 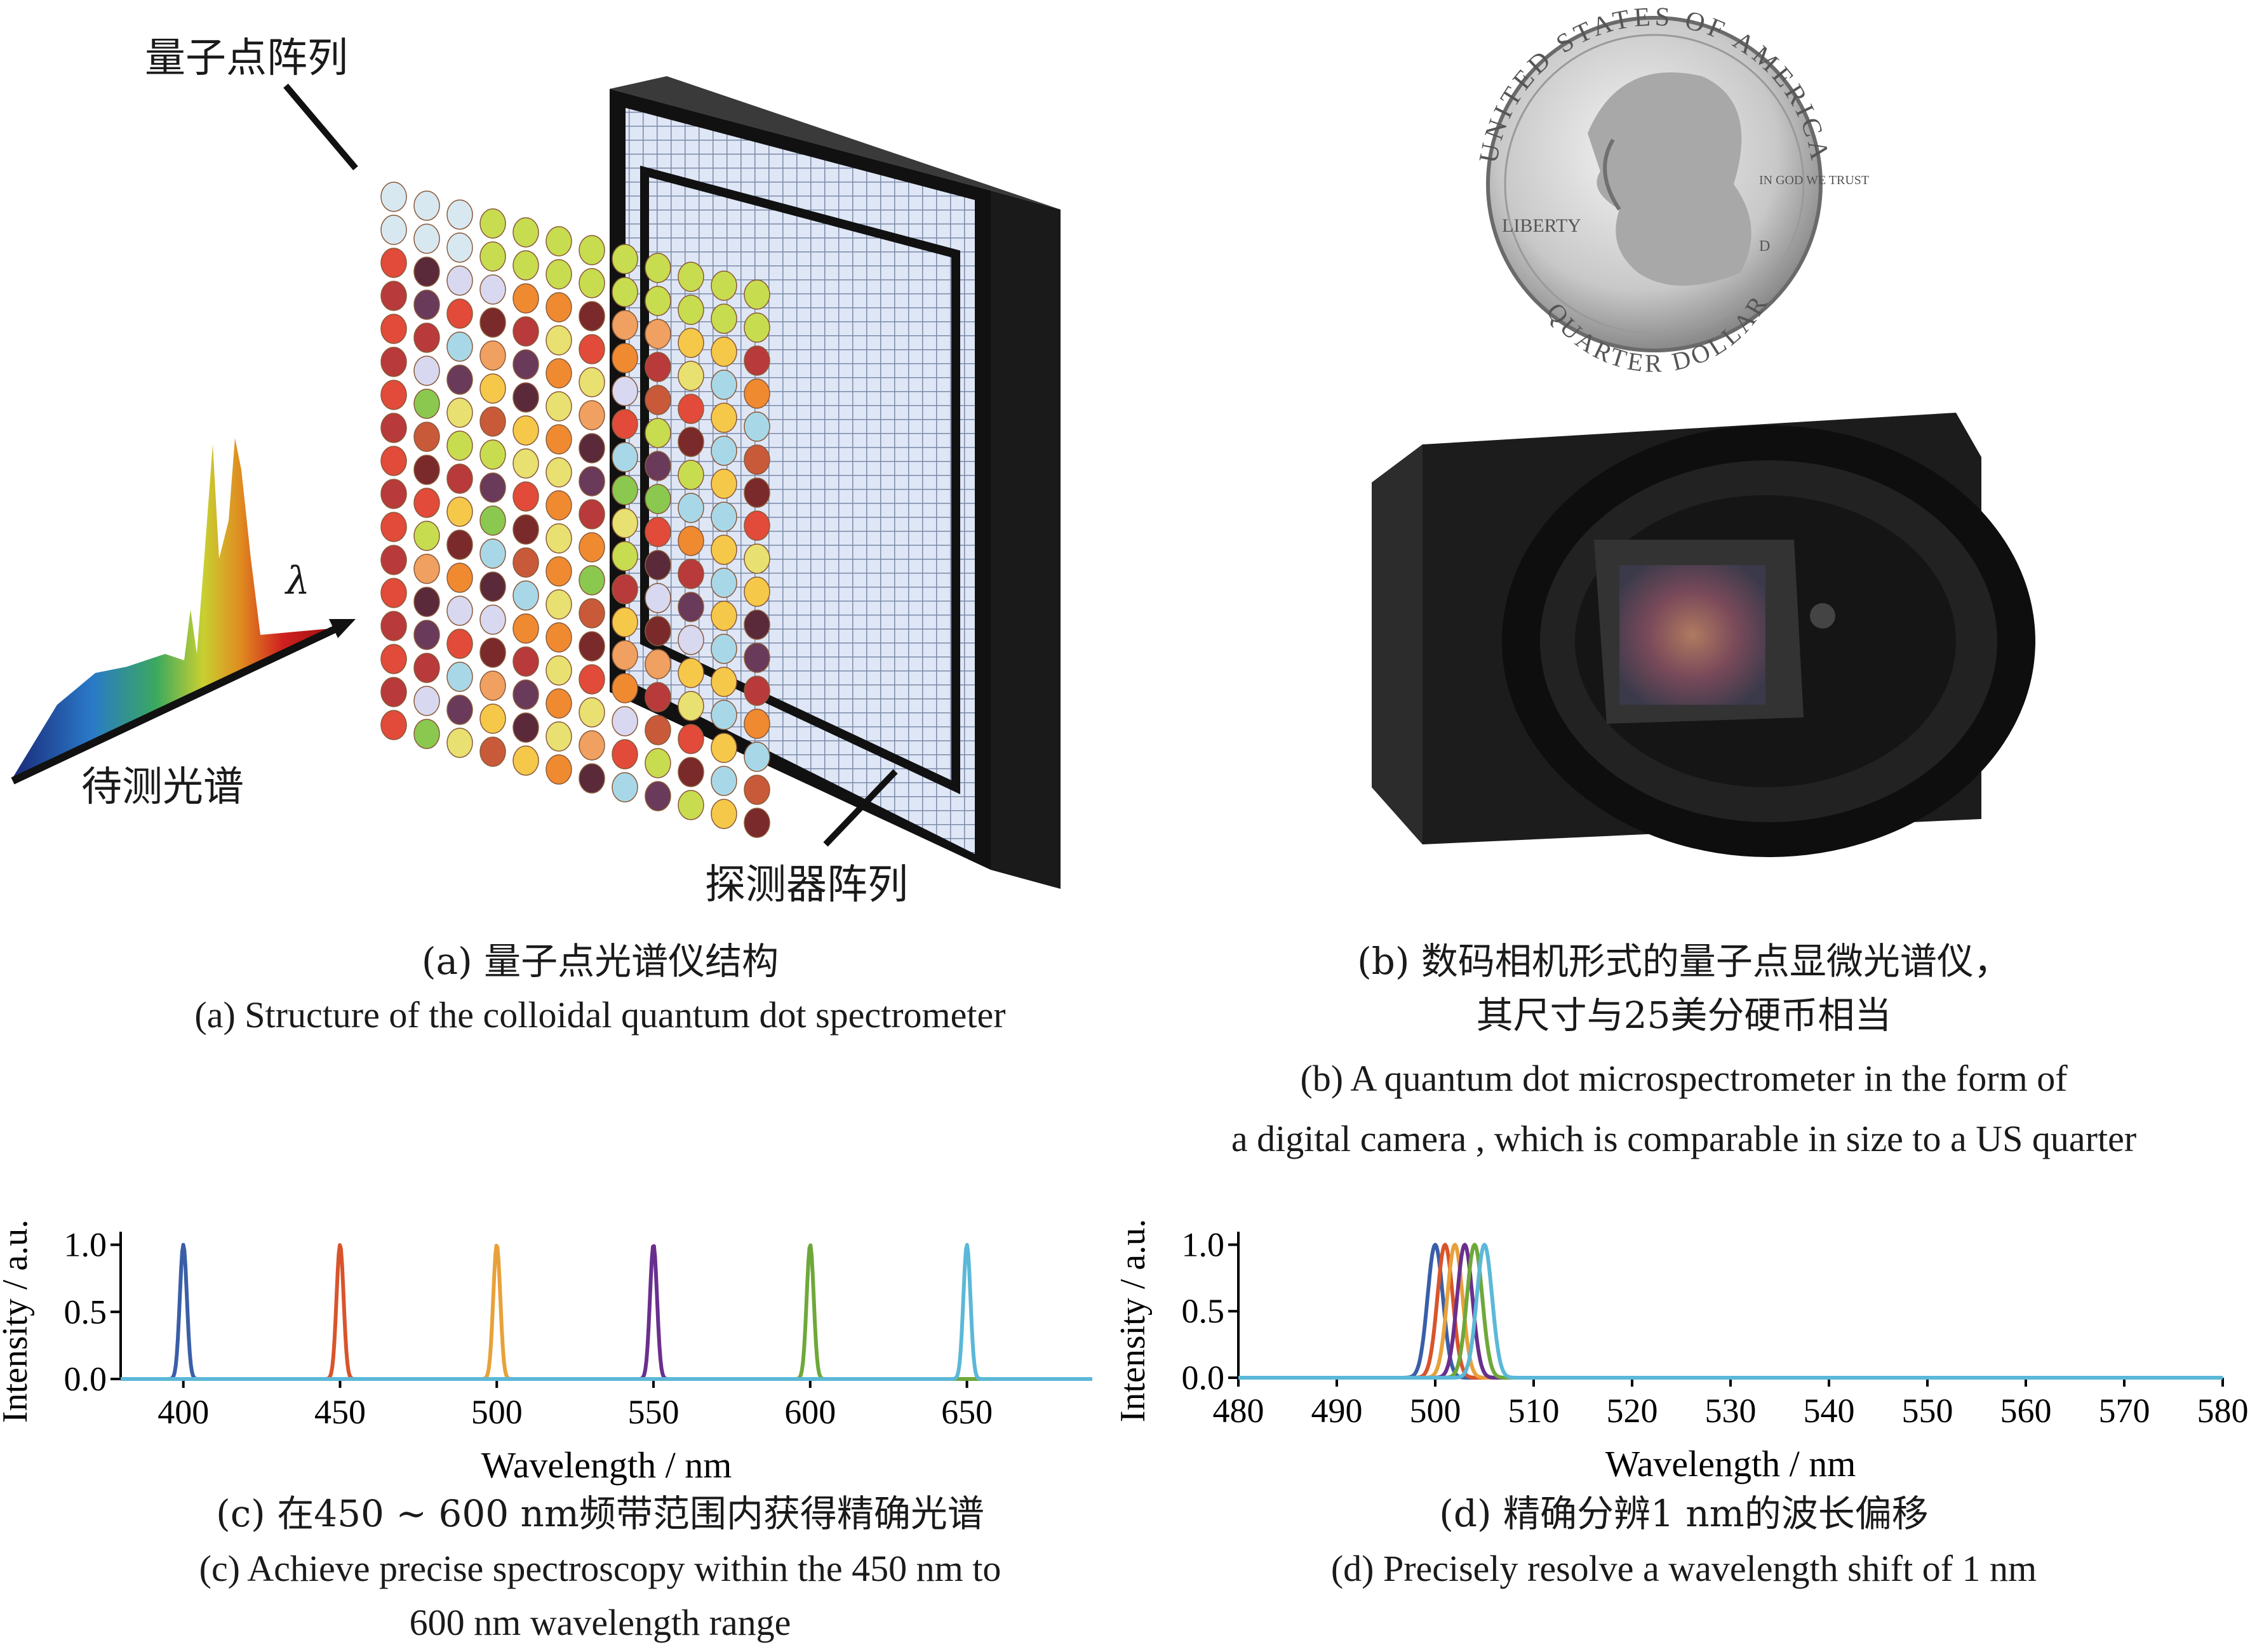 What do you see at coordinates (1684, 1015) in the screenshot?
I see `caption-b-cn-2: 其尺寸与25美分硬币相当` at bounding box center [1684, 1015].